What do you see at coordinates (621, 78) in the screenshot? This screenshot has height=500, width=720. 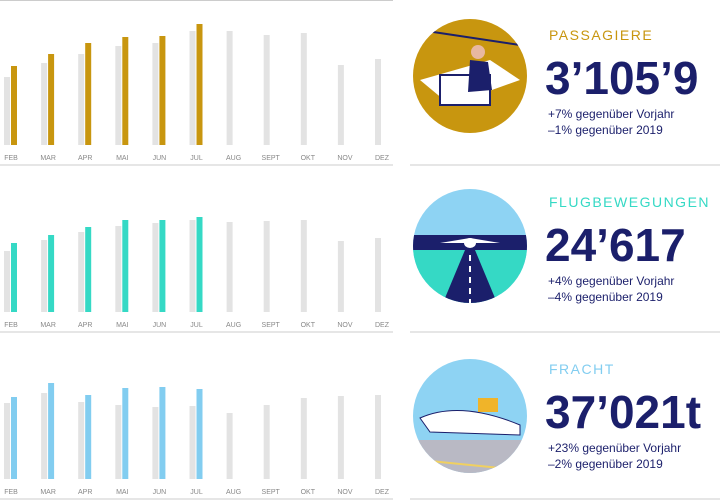 I see `stat-value: 3’105’9` at bounding box center [621, 78].